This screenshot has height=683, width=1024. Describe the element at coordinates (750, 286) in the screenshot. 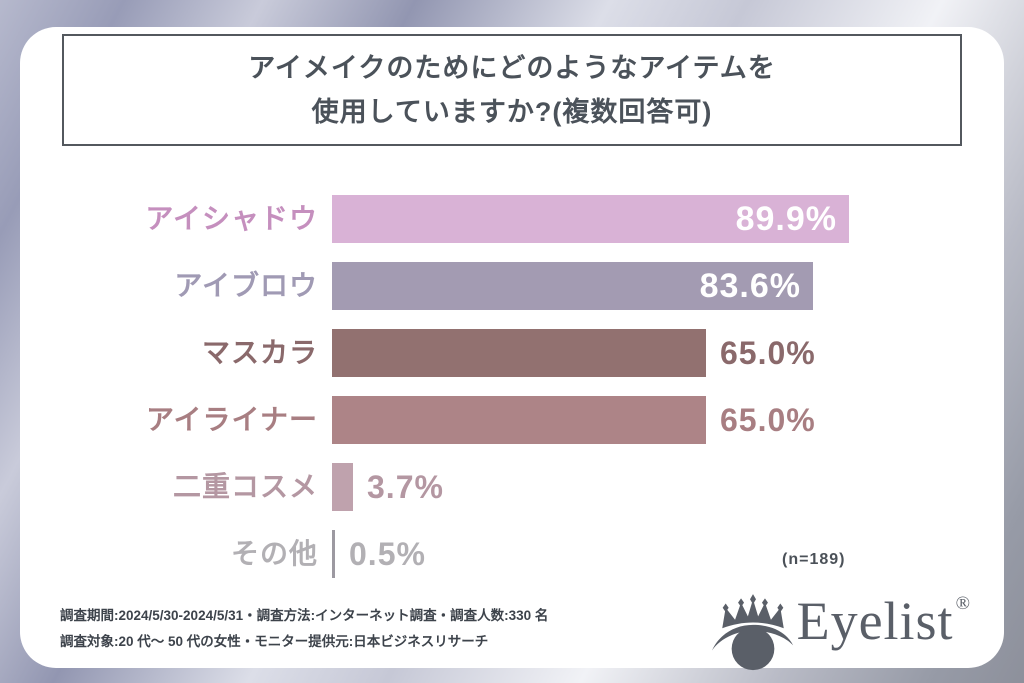

I see `bar-value: 83.6%` at that location.